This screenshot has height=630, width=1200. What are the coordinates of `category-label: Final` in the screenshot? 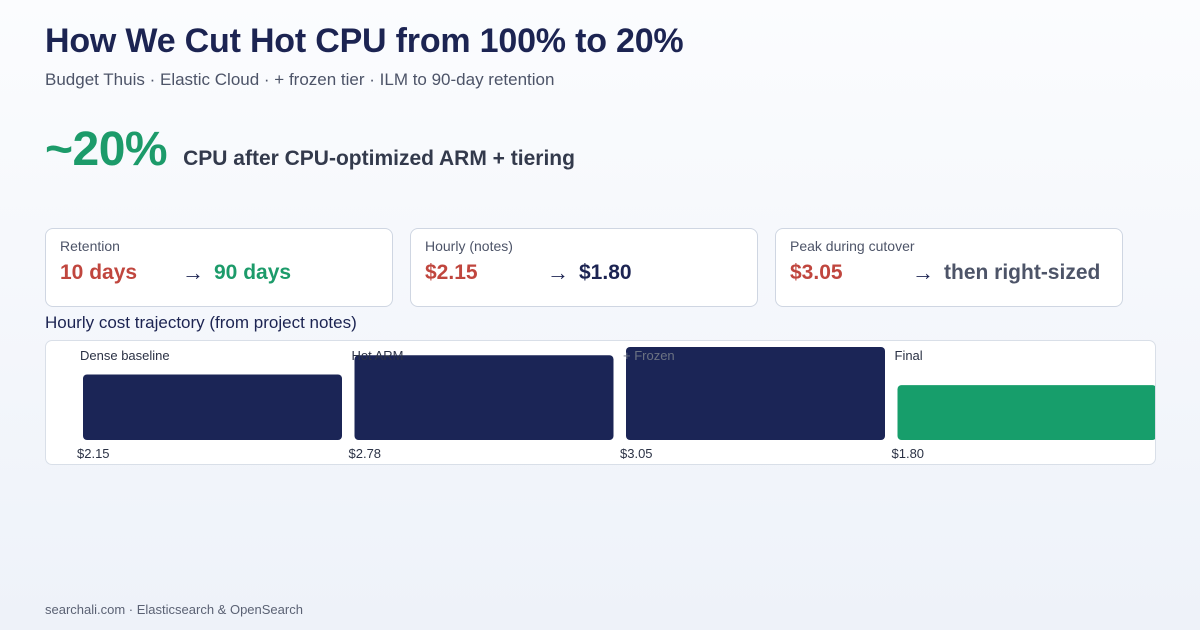 It's located at (909, 355).